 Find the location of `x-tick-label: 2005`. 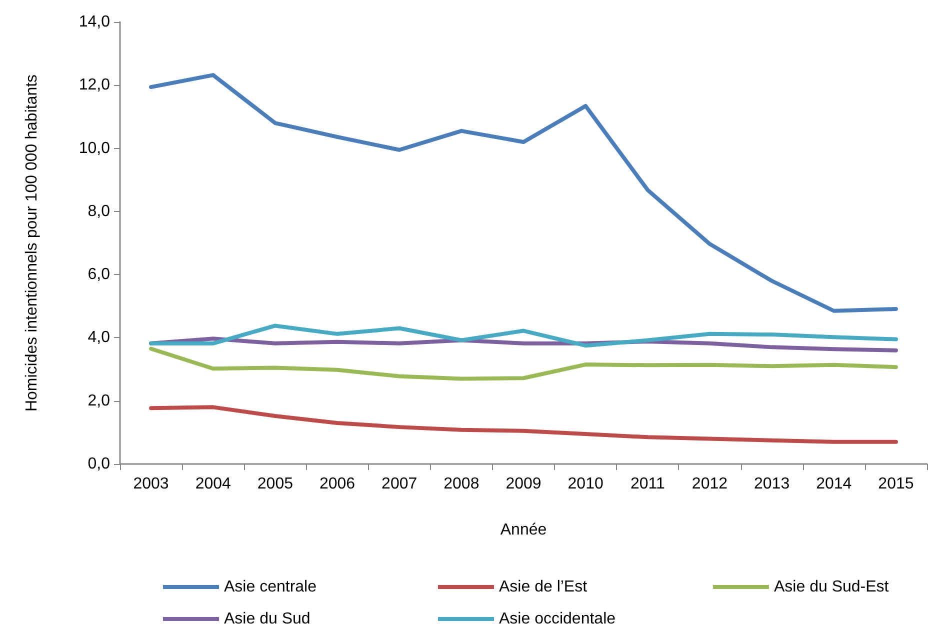

x-tick-label: 2005 is located at coordinates (275, 484).